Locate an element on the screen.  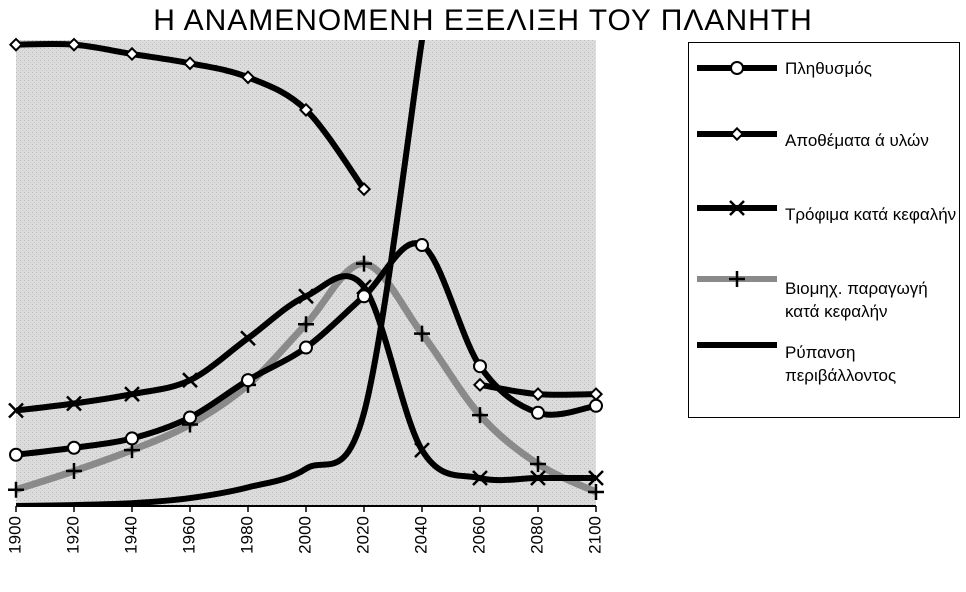
data-point-s2-2020 is located at coordinates (364, 189).